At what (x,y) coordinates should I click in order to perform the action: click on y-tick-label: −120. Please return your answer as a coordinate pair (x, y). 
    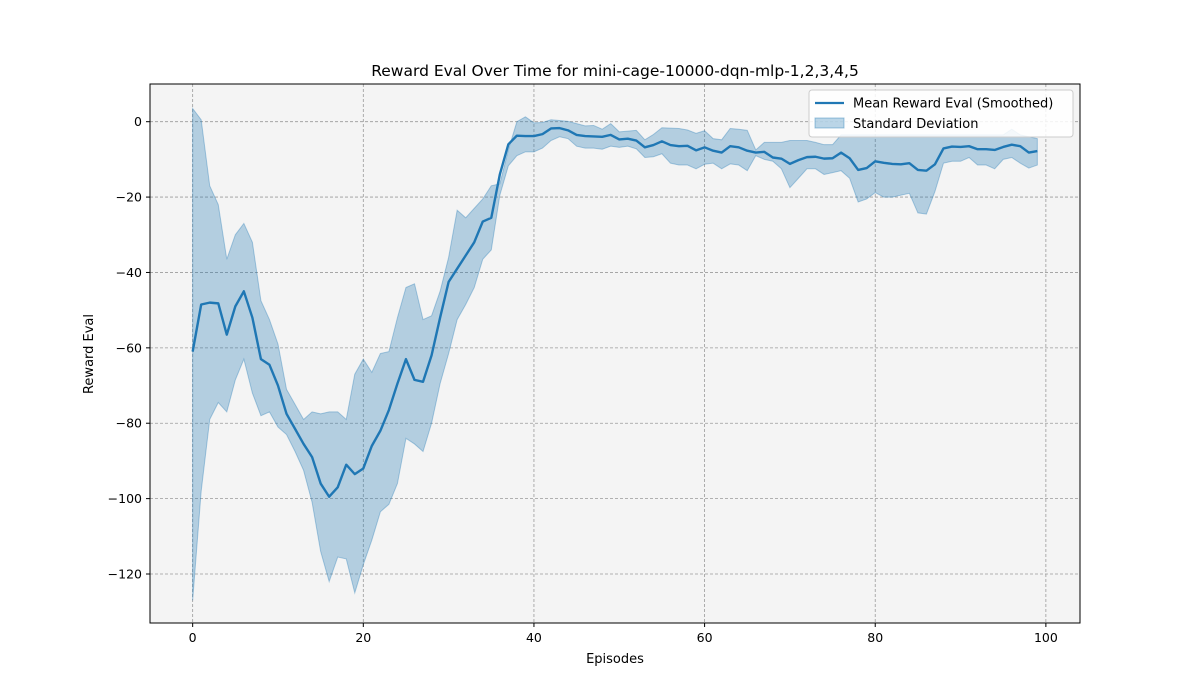
    Looking at the image, I should click on (125, 574).